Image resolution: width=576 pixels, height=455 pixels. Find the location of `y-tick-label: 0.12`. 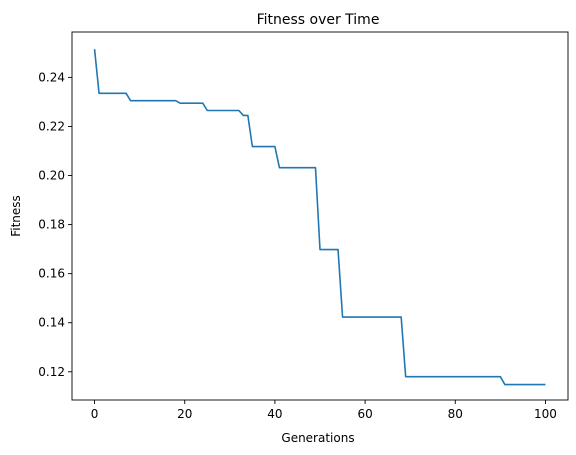

y-tick-label: 0.12 is located at coordinates (51, 372).